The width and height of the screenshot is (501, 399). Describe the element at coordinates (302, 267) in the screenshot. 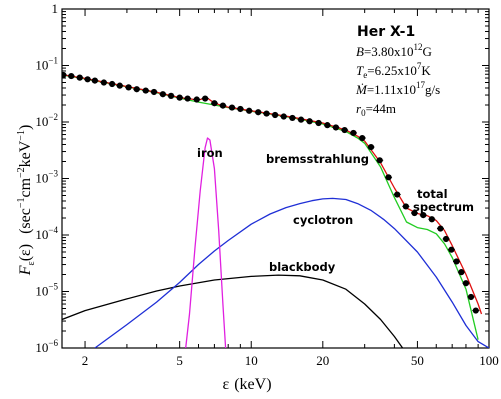

I see `label-blackbody: blackbody` at that location.